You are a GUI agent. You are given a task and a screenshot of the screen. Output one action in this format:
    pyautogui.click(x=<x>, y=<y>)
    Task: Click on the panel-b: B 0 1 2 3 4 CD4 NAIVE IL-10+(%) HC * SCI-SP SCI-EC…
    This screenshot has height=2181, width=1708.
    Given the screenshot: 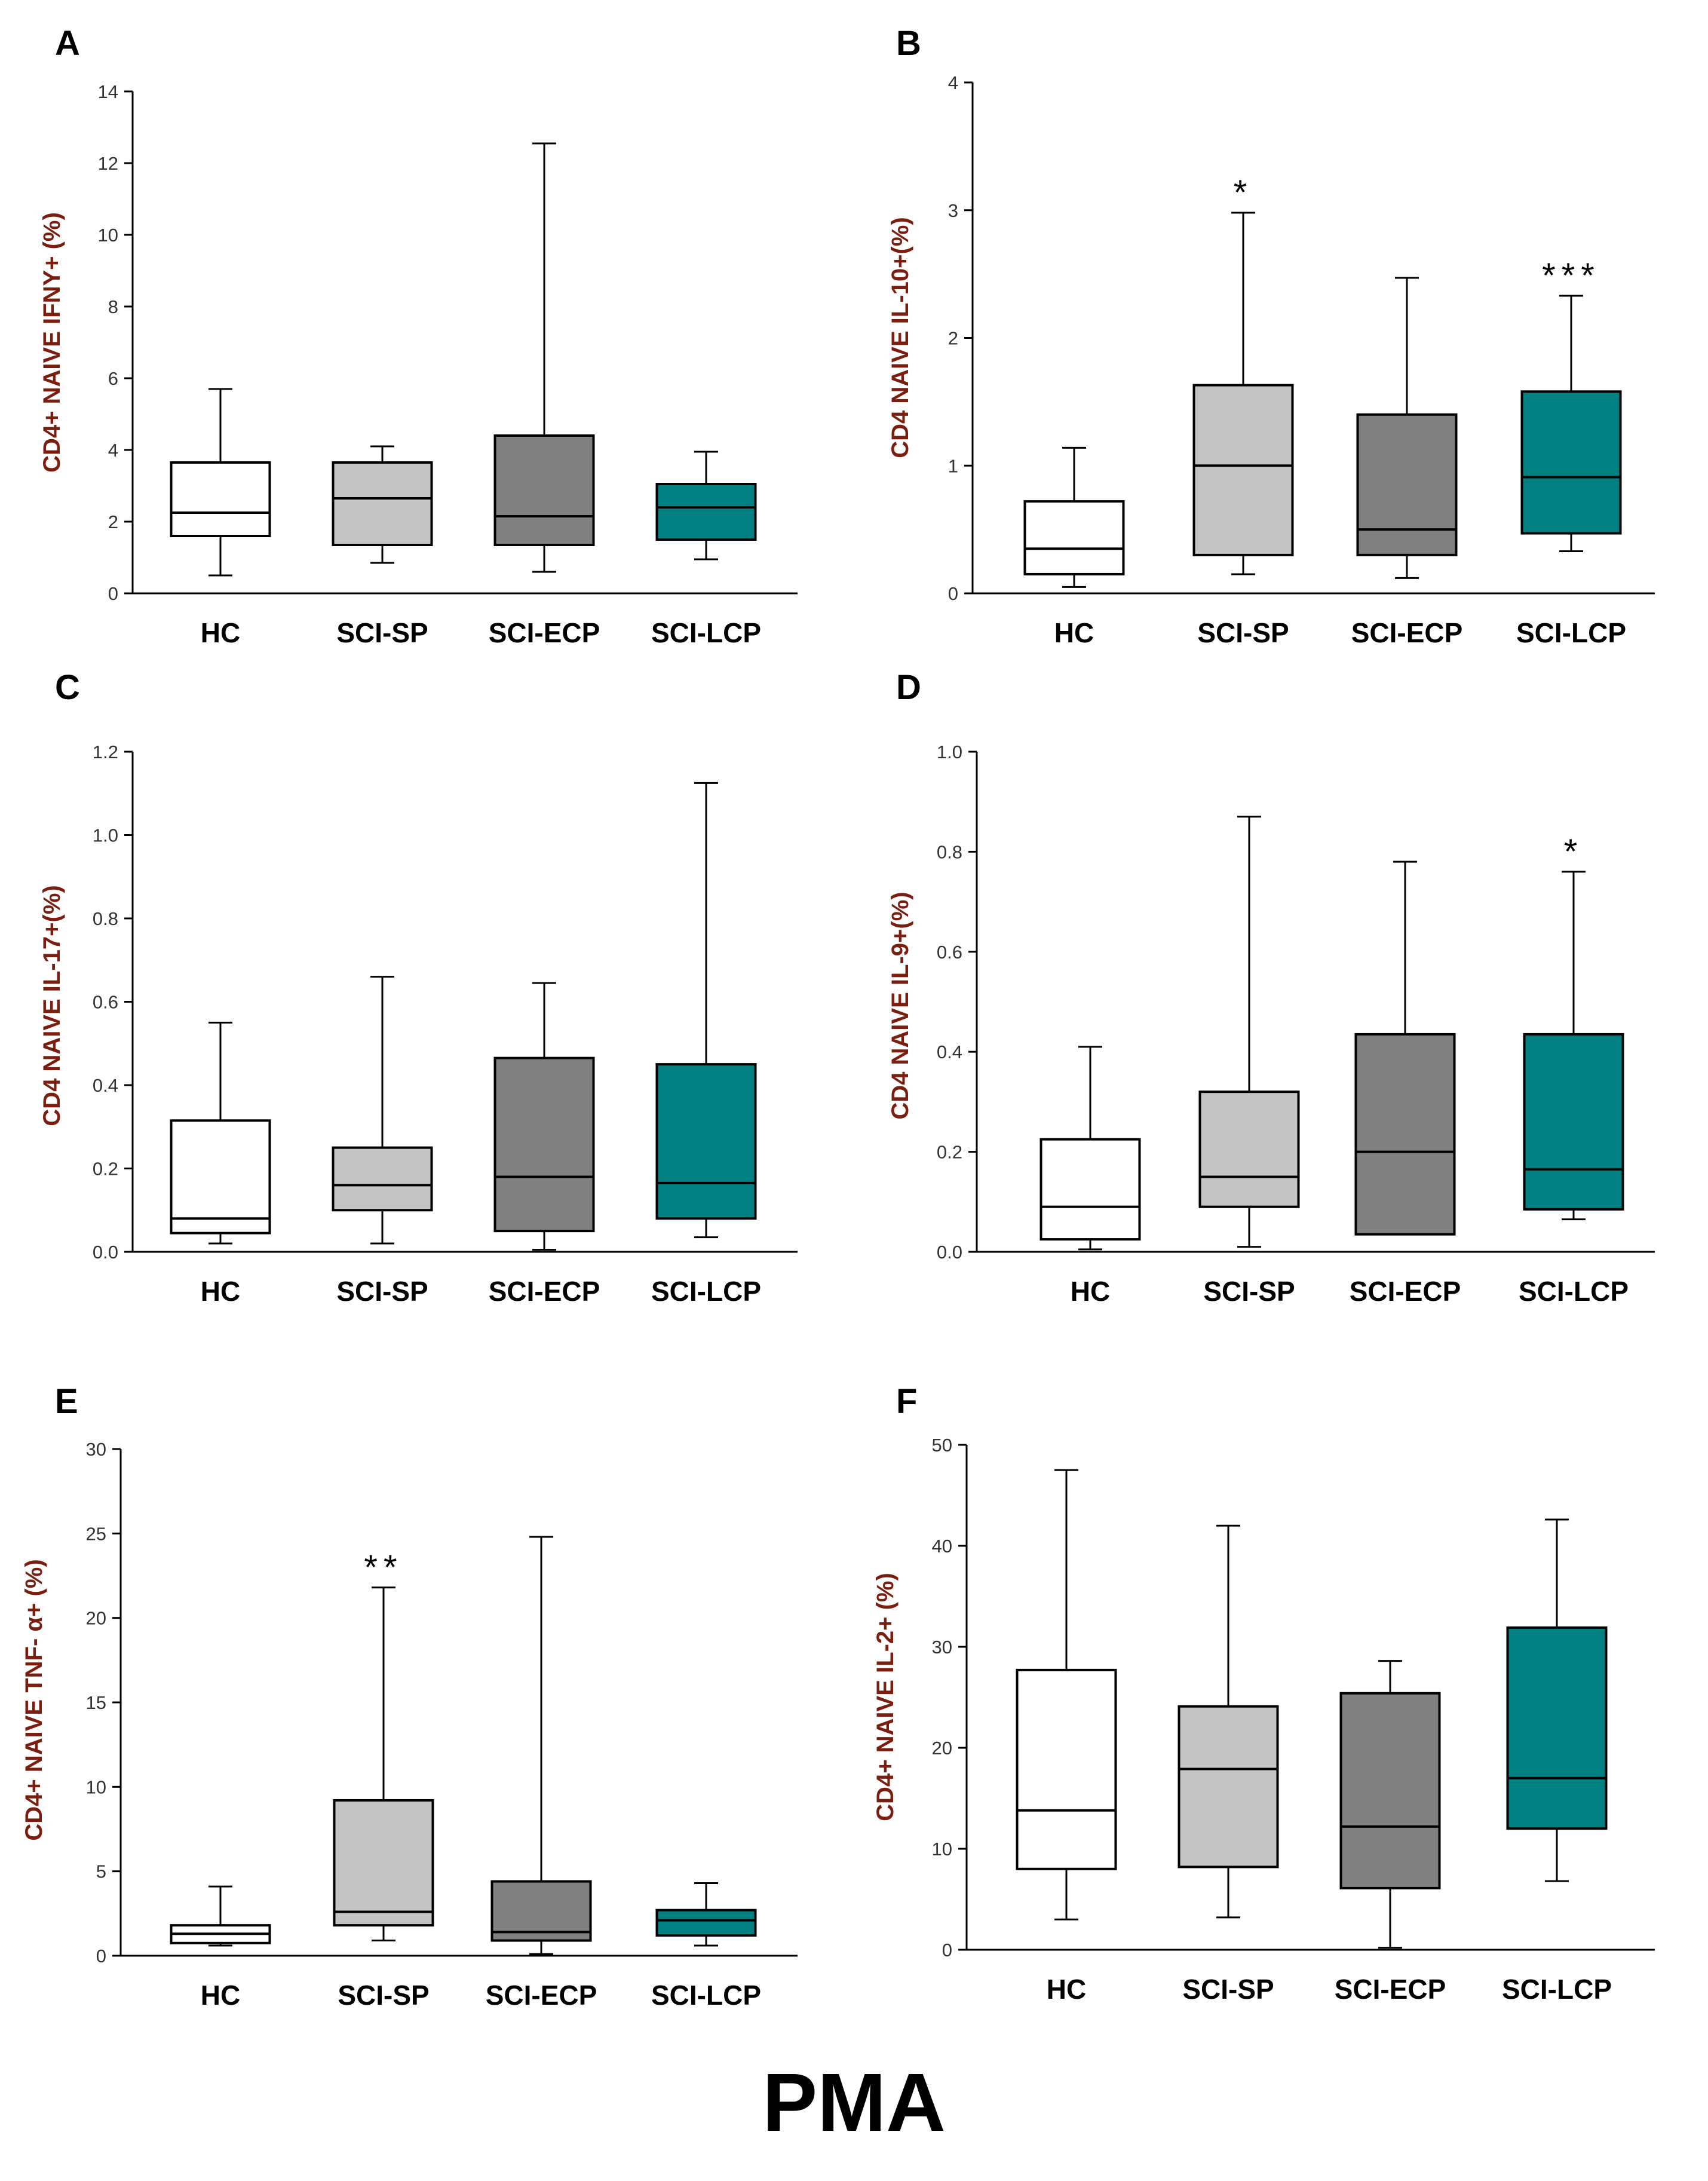 What is the action you would take?
    pyautogui.click(x=1271, y=336)
    